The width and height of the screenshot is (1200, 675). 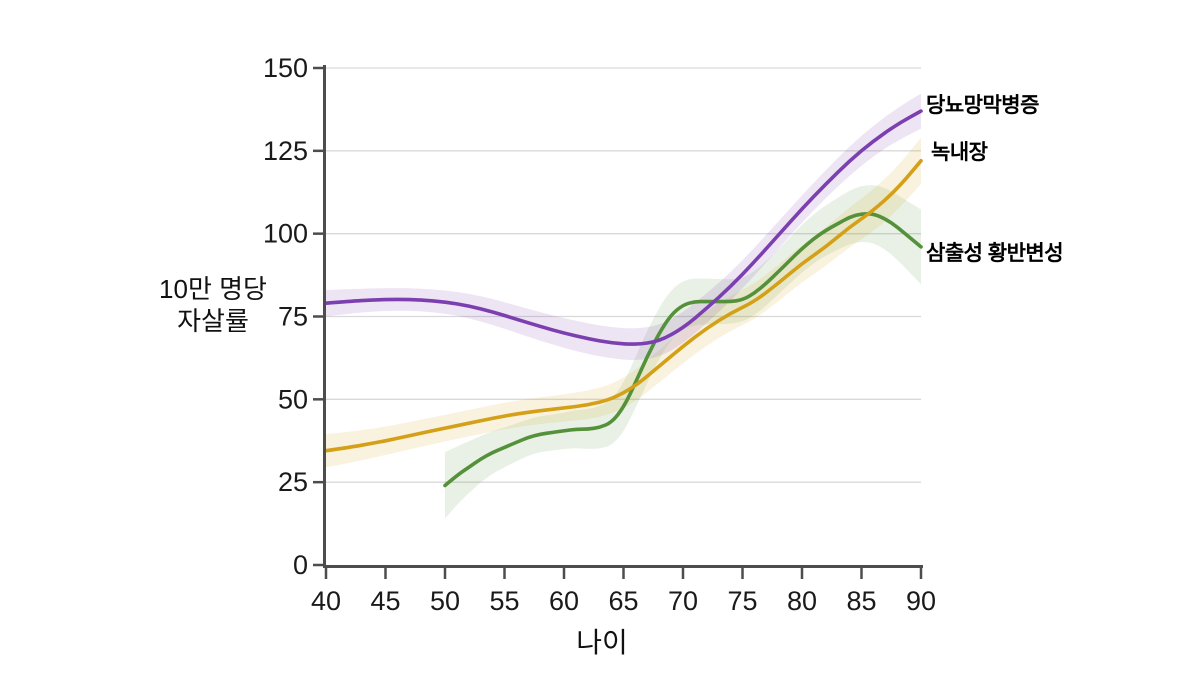 I want to click on x-axis-label: 나이, so click(x=602, y=642).